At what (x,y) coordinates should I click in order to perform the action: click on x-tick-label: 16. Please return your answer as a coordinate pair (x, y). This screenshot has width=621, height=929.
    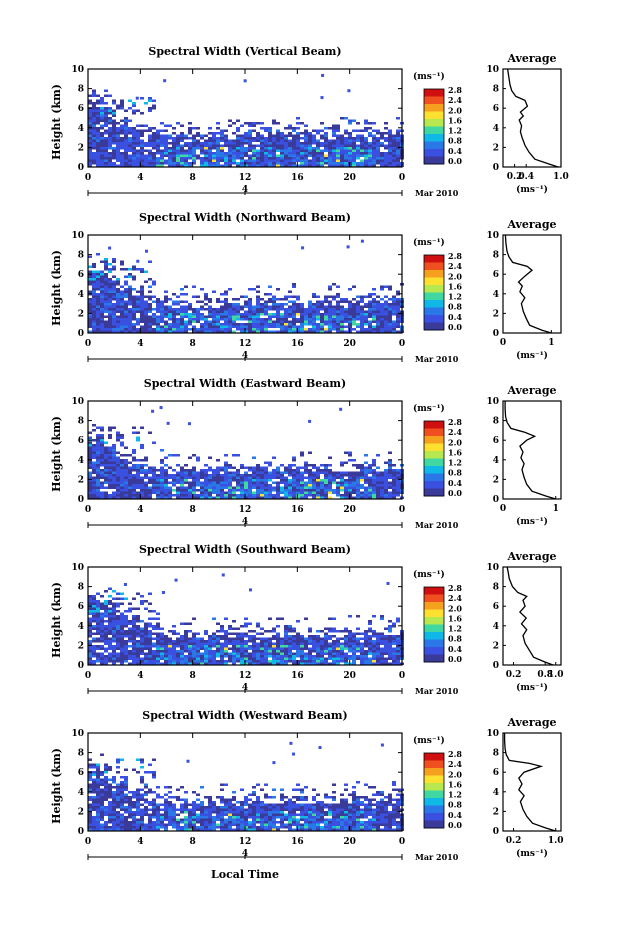
    Looking at the image, I should click on (297, 344).